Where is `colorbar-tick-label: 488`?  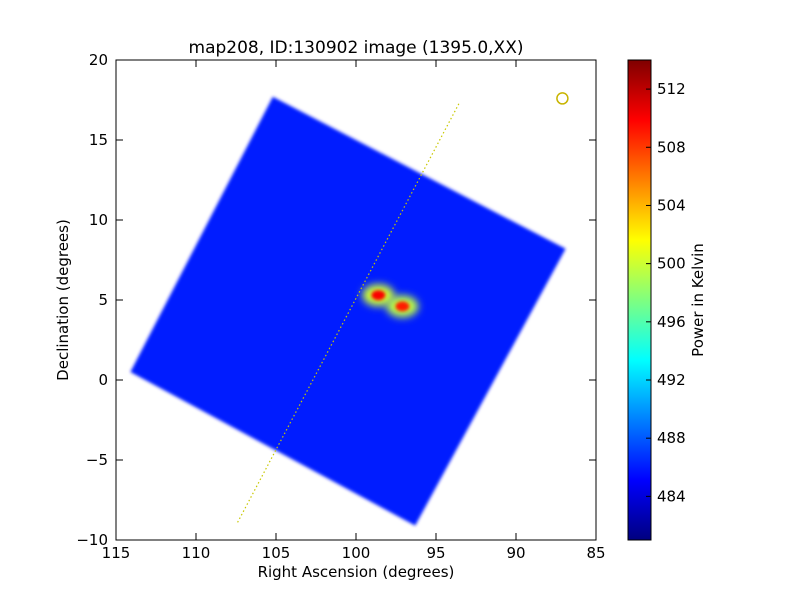 colorbar-tick-label: 488 is located at coordinates (671, 438).